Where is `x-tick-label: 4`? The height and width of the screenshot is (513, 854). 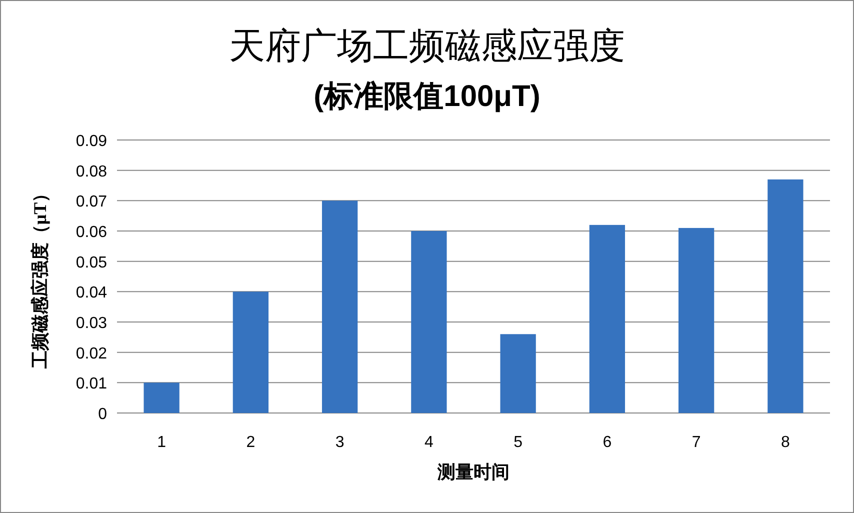 x-tick-label: 4 is located at coordinates (429, 442).